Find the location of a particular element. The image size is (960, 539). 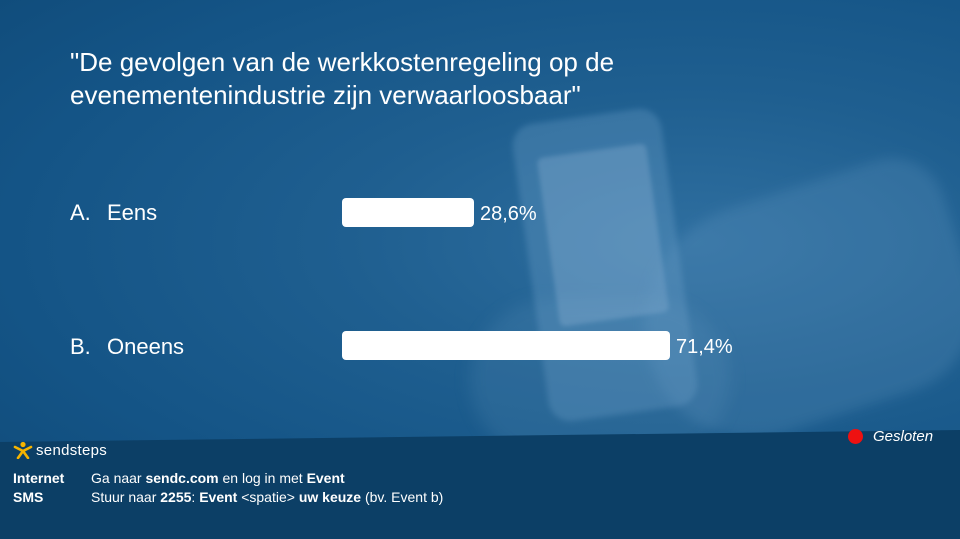

instruction-sms-number: 2255 is located at coordinates (176, 497).